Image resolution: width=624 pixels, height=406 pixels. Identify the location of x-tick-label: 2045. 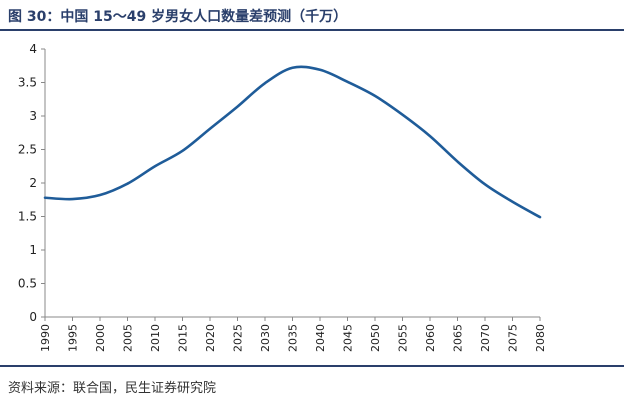
(348, 338).